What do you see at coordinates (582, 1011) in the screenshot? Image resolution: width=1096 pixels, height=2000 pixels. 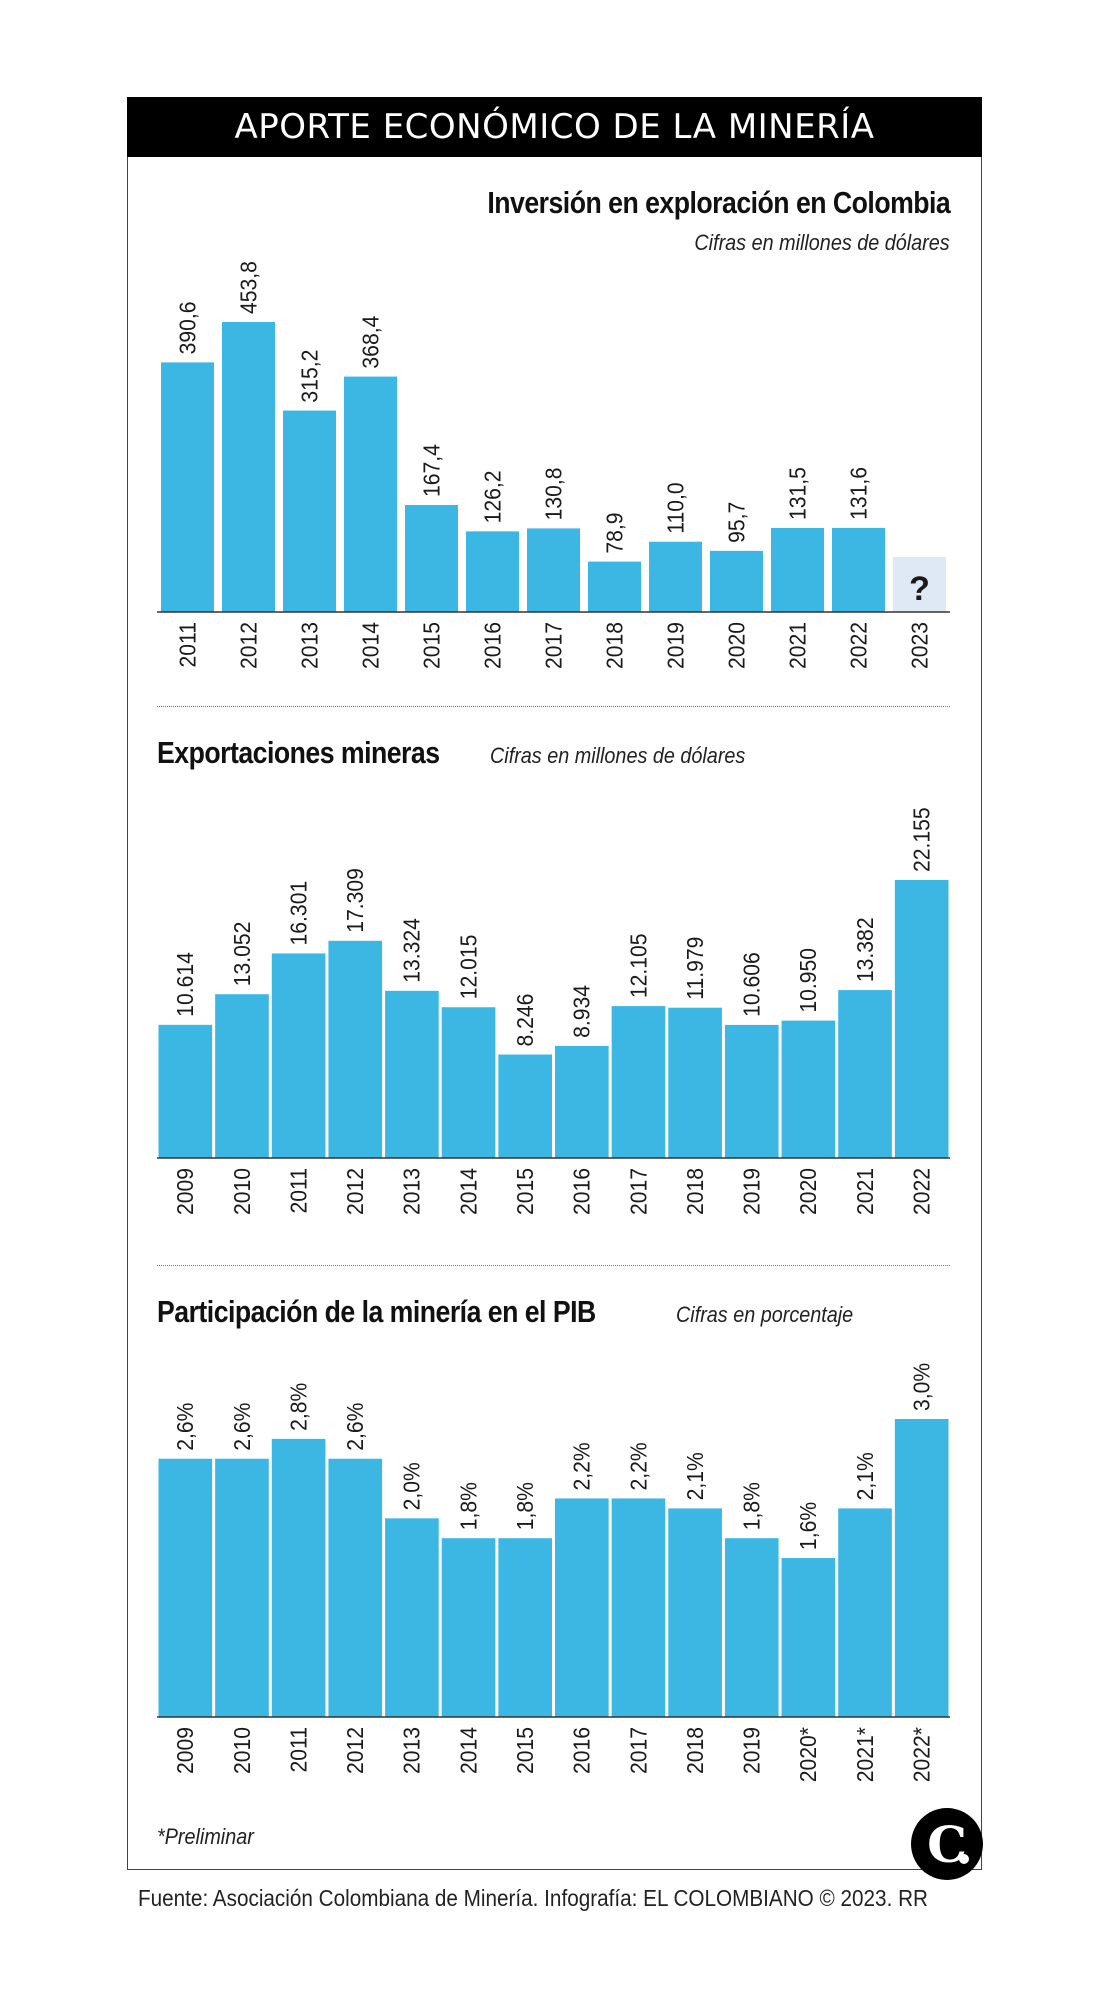 I see `bar-value-label: 8.934` at bounding box center [582, 1011].